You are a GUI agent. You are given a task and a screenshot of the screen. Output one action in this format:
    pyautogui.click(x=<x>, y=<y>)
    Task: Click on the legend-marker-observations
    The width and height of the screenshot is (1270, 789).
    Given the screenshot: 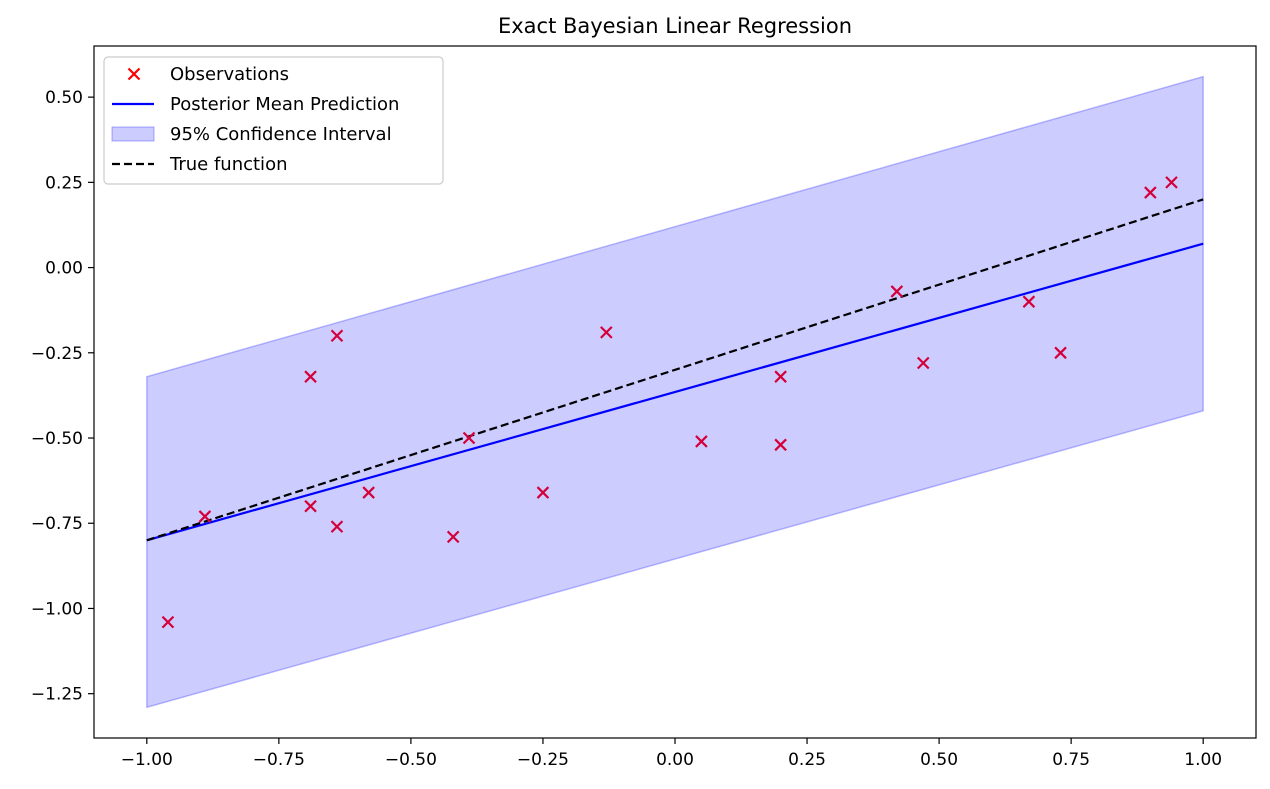 What is the action you would take?
    pyautogui.click(x=134, y=74)
    